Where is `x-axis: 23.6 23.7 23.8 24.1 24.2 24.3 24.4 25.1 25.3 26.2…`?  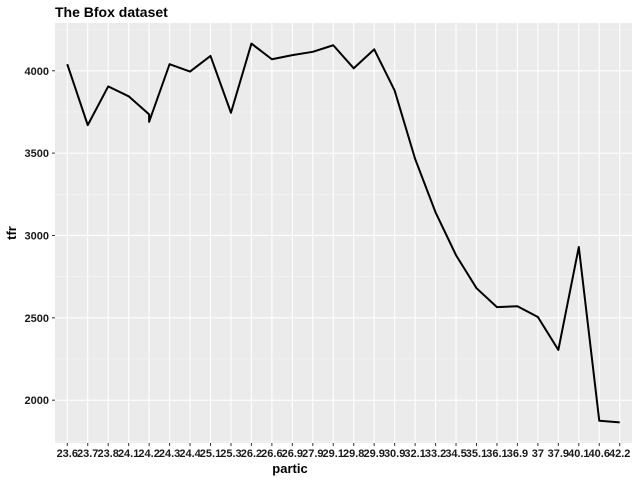 x-axis: 23.6 23.7 23.8 24.1 24.2 24.3 24.4 25.1 25.3 26.2… is located at coordinates (343, 451).